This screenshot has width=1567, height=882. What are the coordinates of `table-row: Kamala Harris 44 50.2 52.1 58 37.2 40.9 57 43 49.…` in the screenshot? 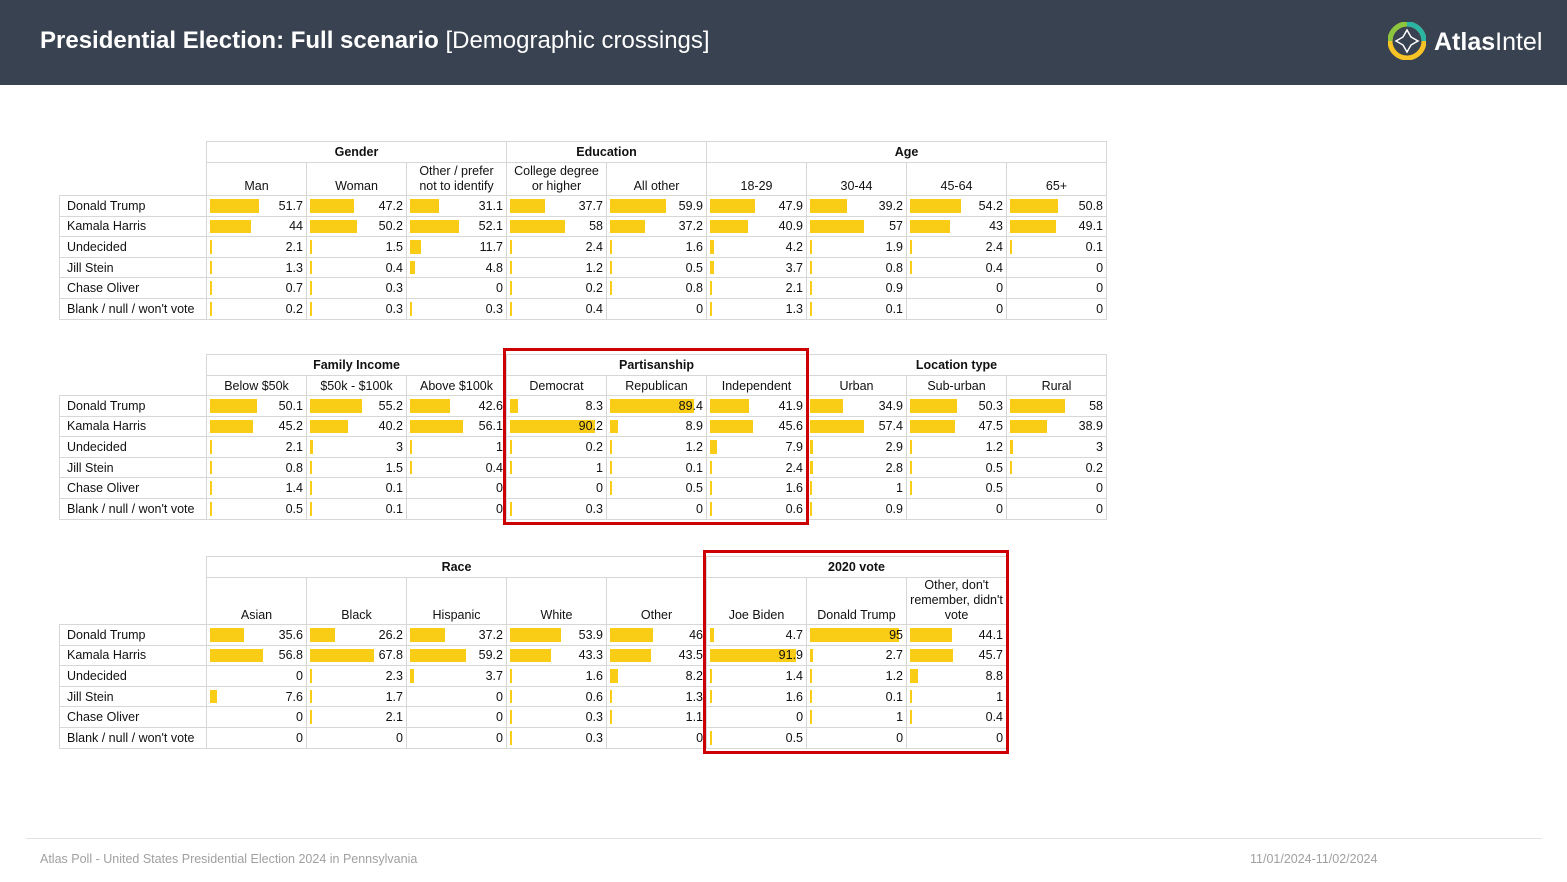 It's located at (583, 226).